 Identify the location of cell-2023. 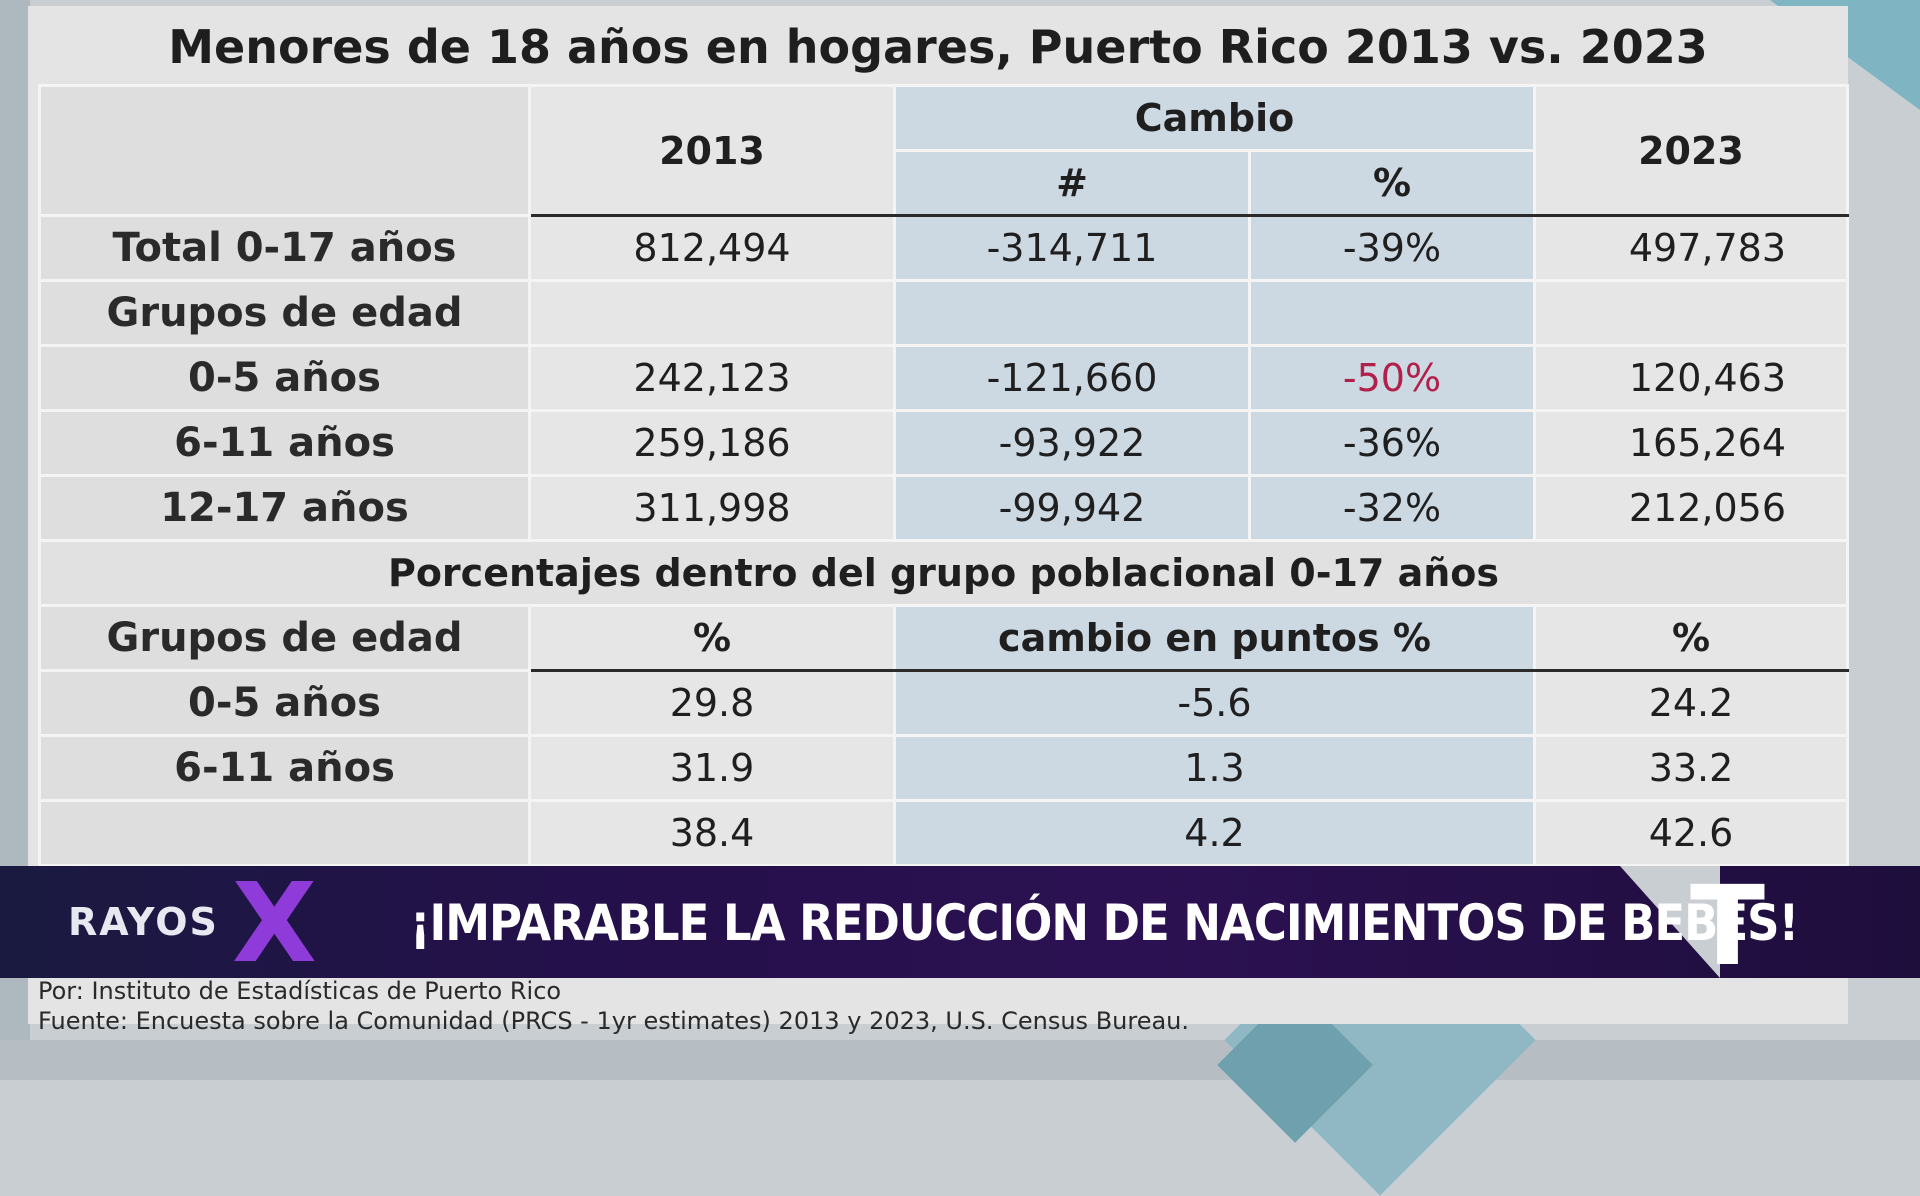
(1691, 313).